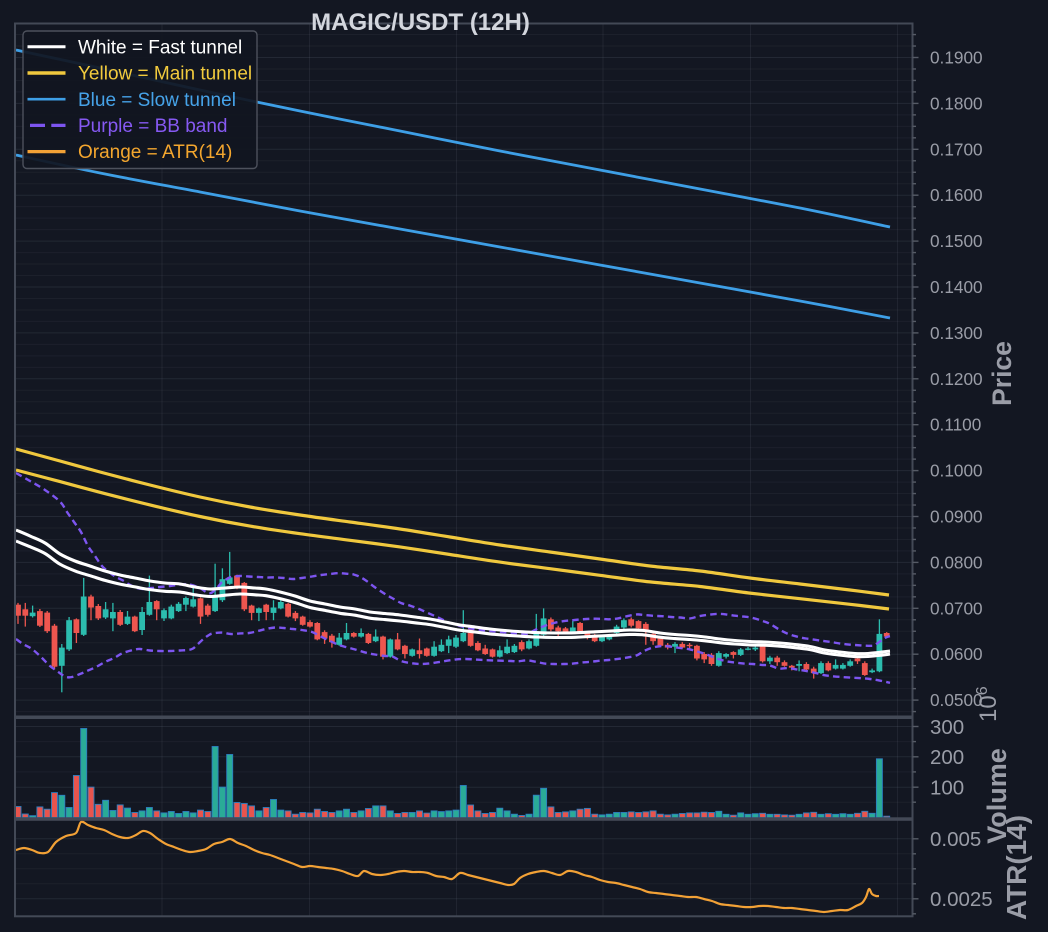  What do you see at coordinates (956, 379) in the screenshot?
I see `svg-text: 0.1200` at bounding box center [956, 379].